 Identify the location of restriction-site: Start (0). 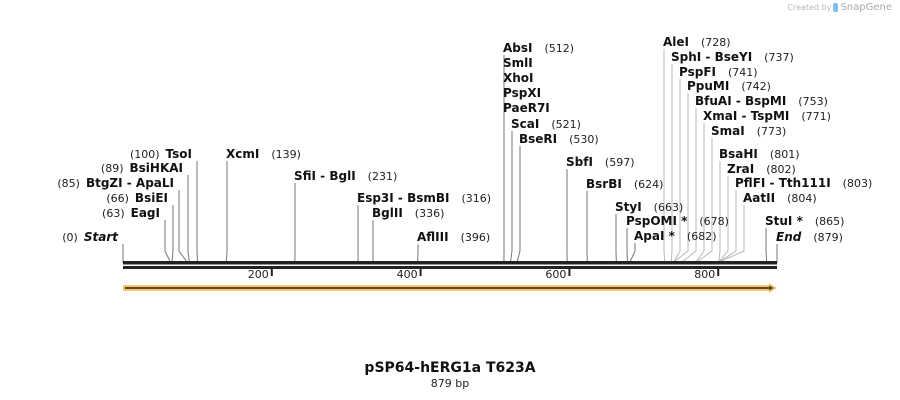
(90, 237).